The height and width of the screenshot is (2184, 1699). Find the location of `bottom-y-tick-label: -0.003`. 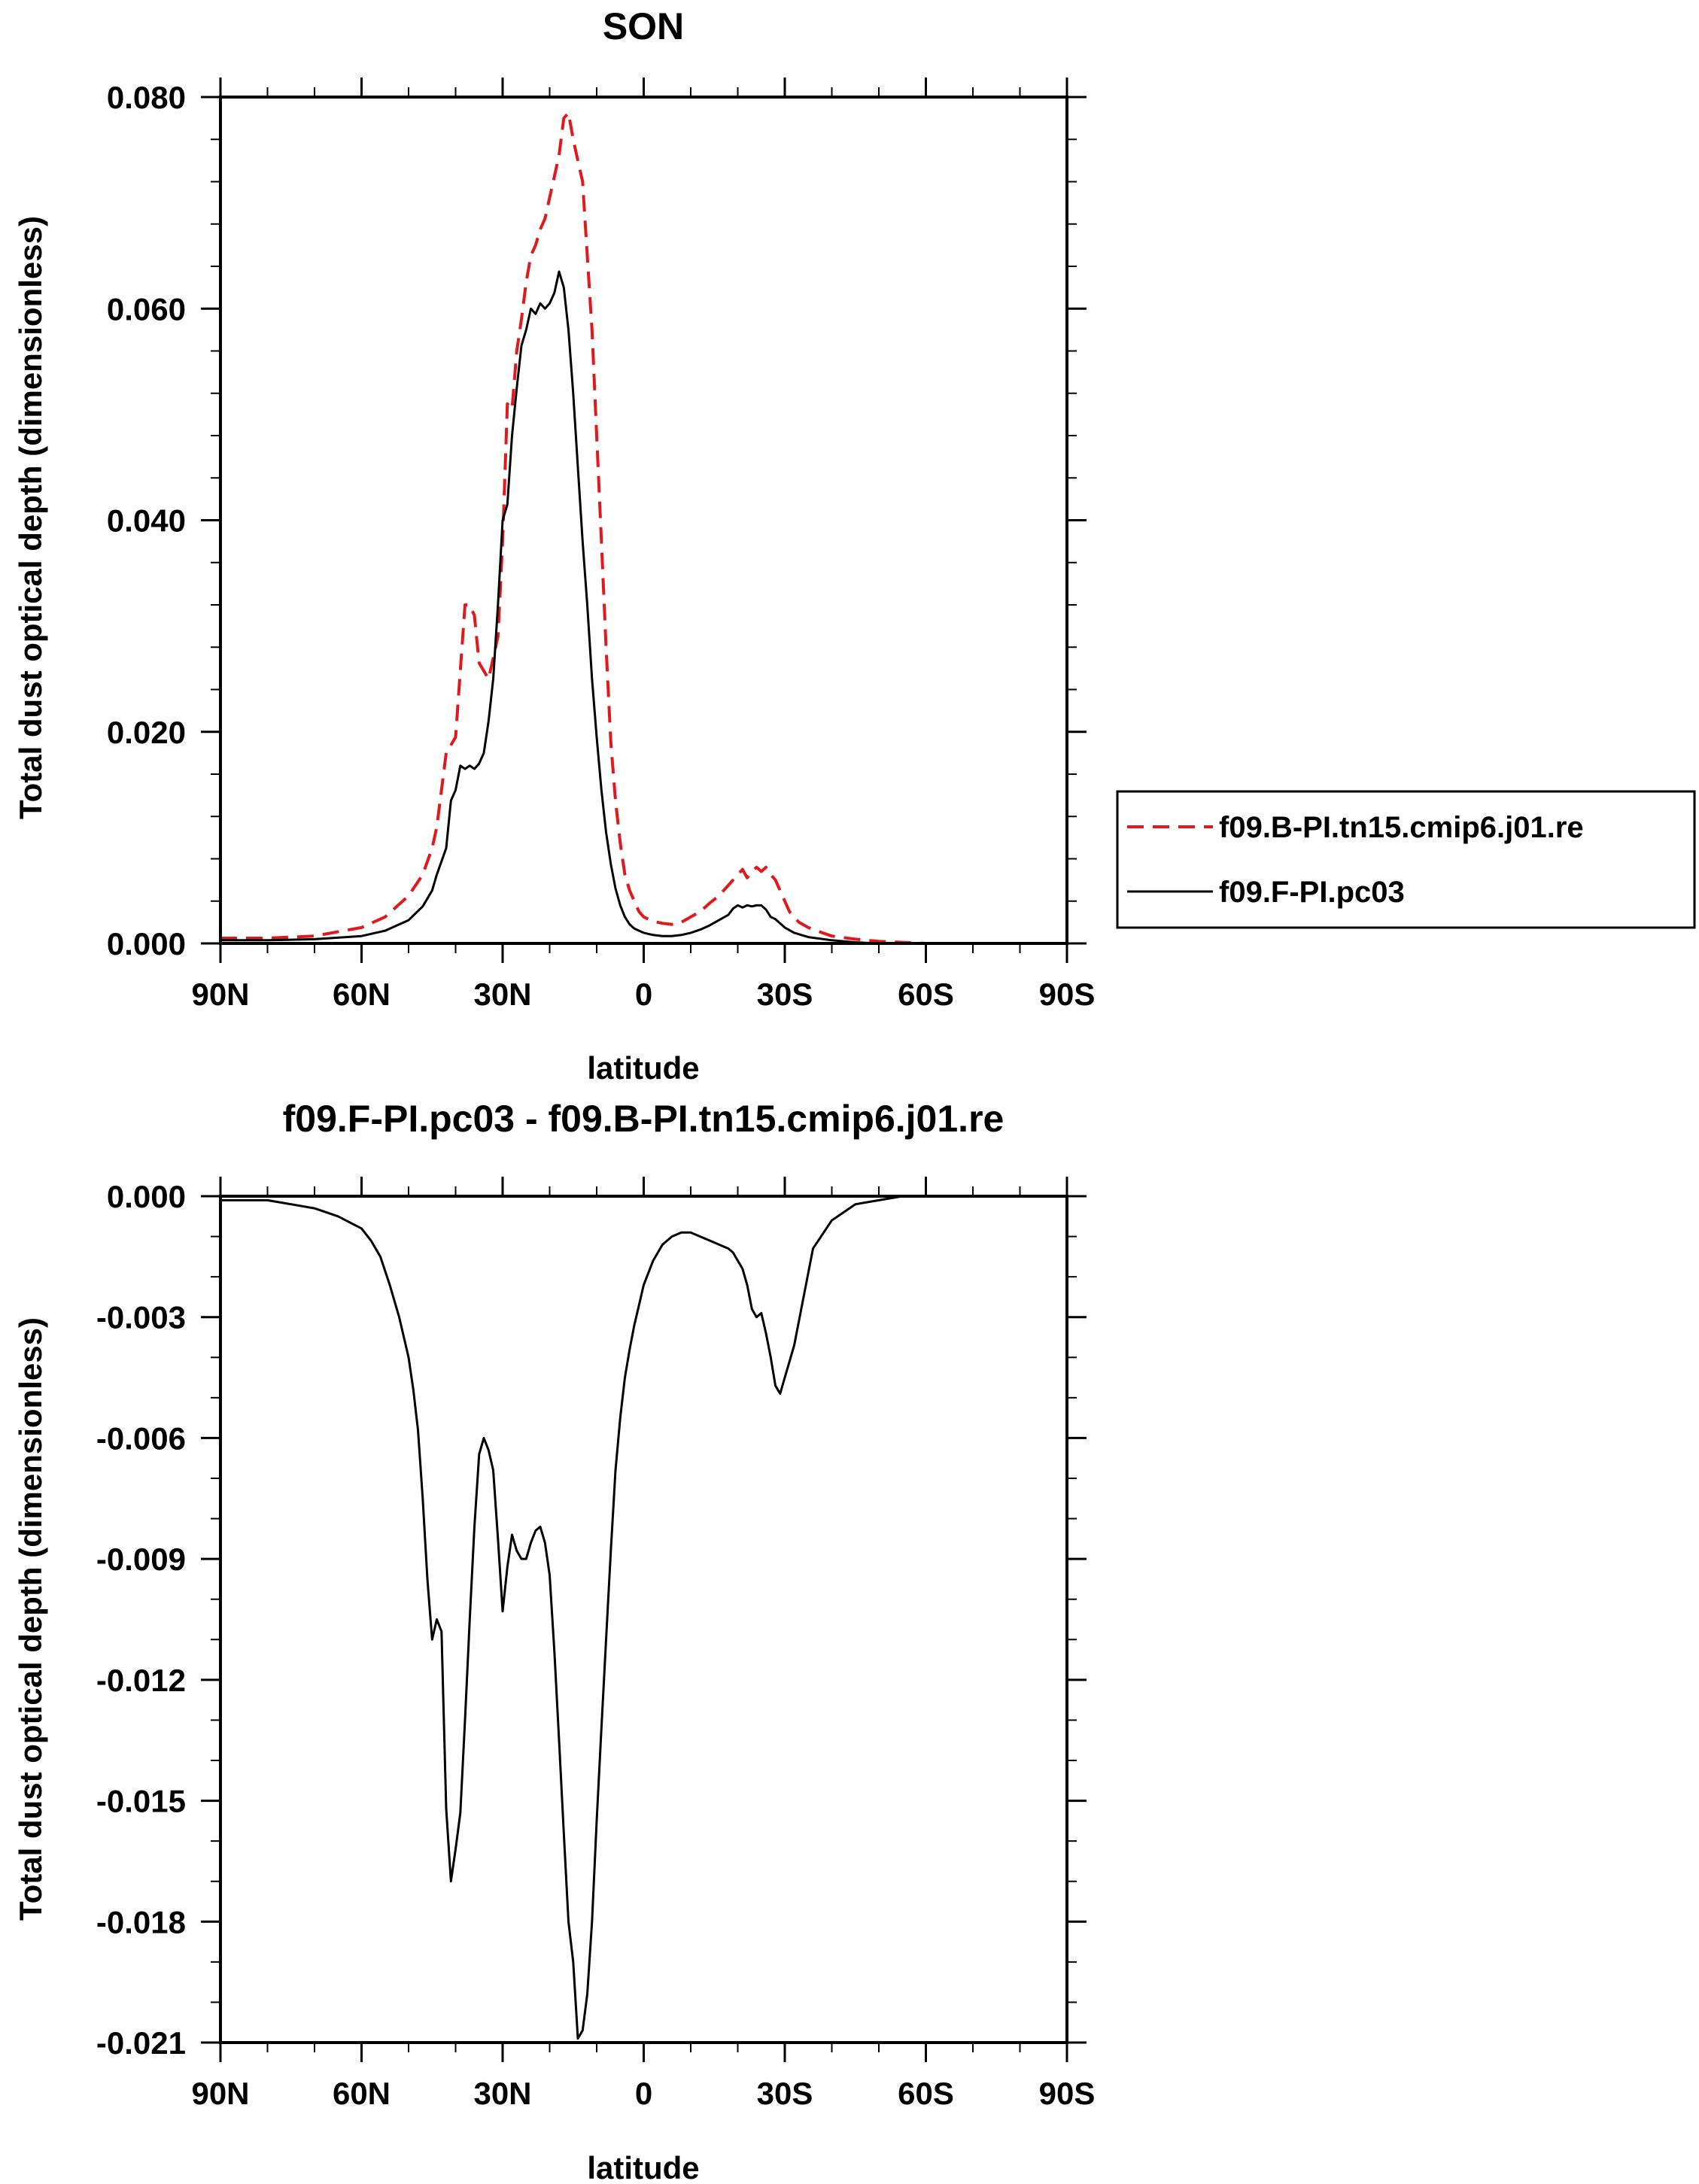

bottom-y-tick-label: -0.003 is located at coordinates (141, 1317).